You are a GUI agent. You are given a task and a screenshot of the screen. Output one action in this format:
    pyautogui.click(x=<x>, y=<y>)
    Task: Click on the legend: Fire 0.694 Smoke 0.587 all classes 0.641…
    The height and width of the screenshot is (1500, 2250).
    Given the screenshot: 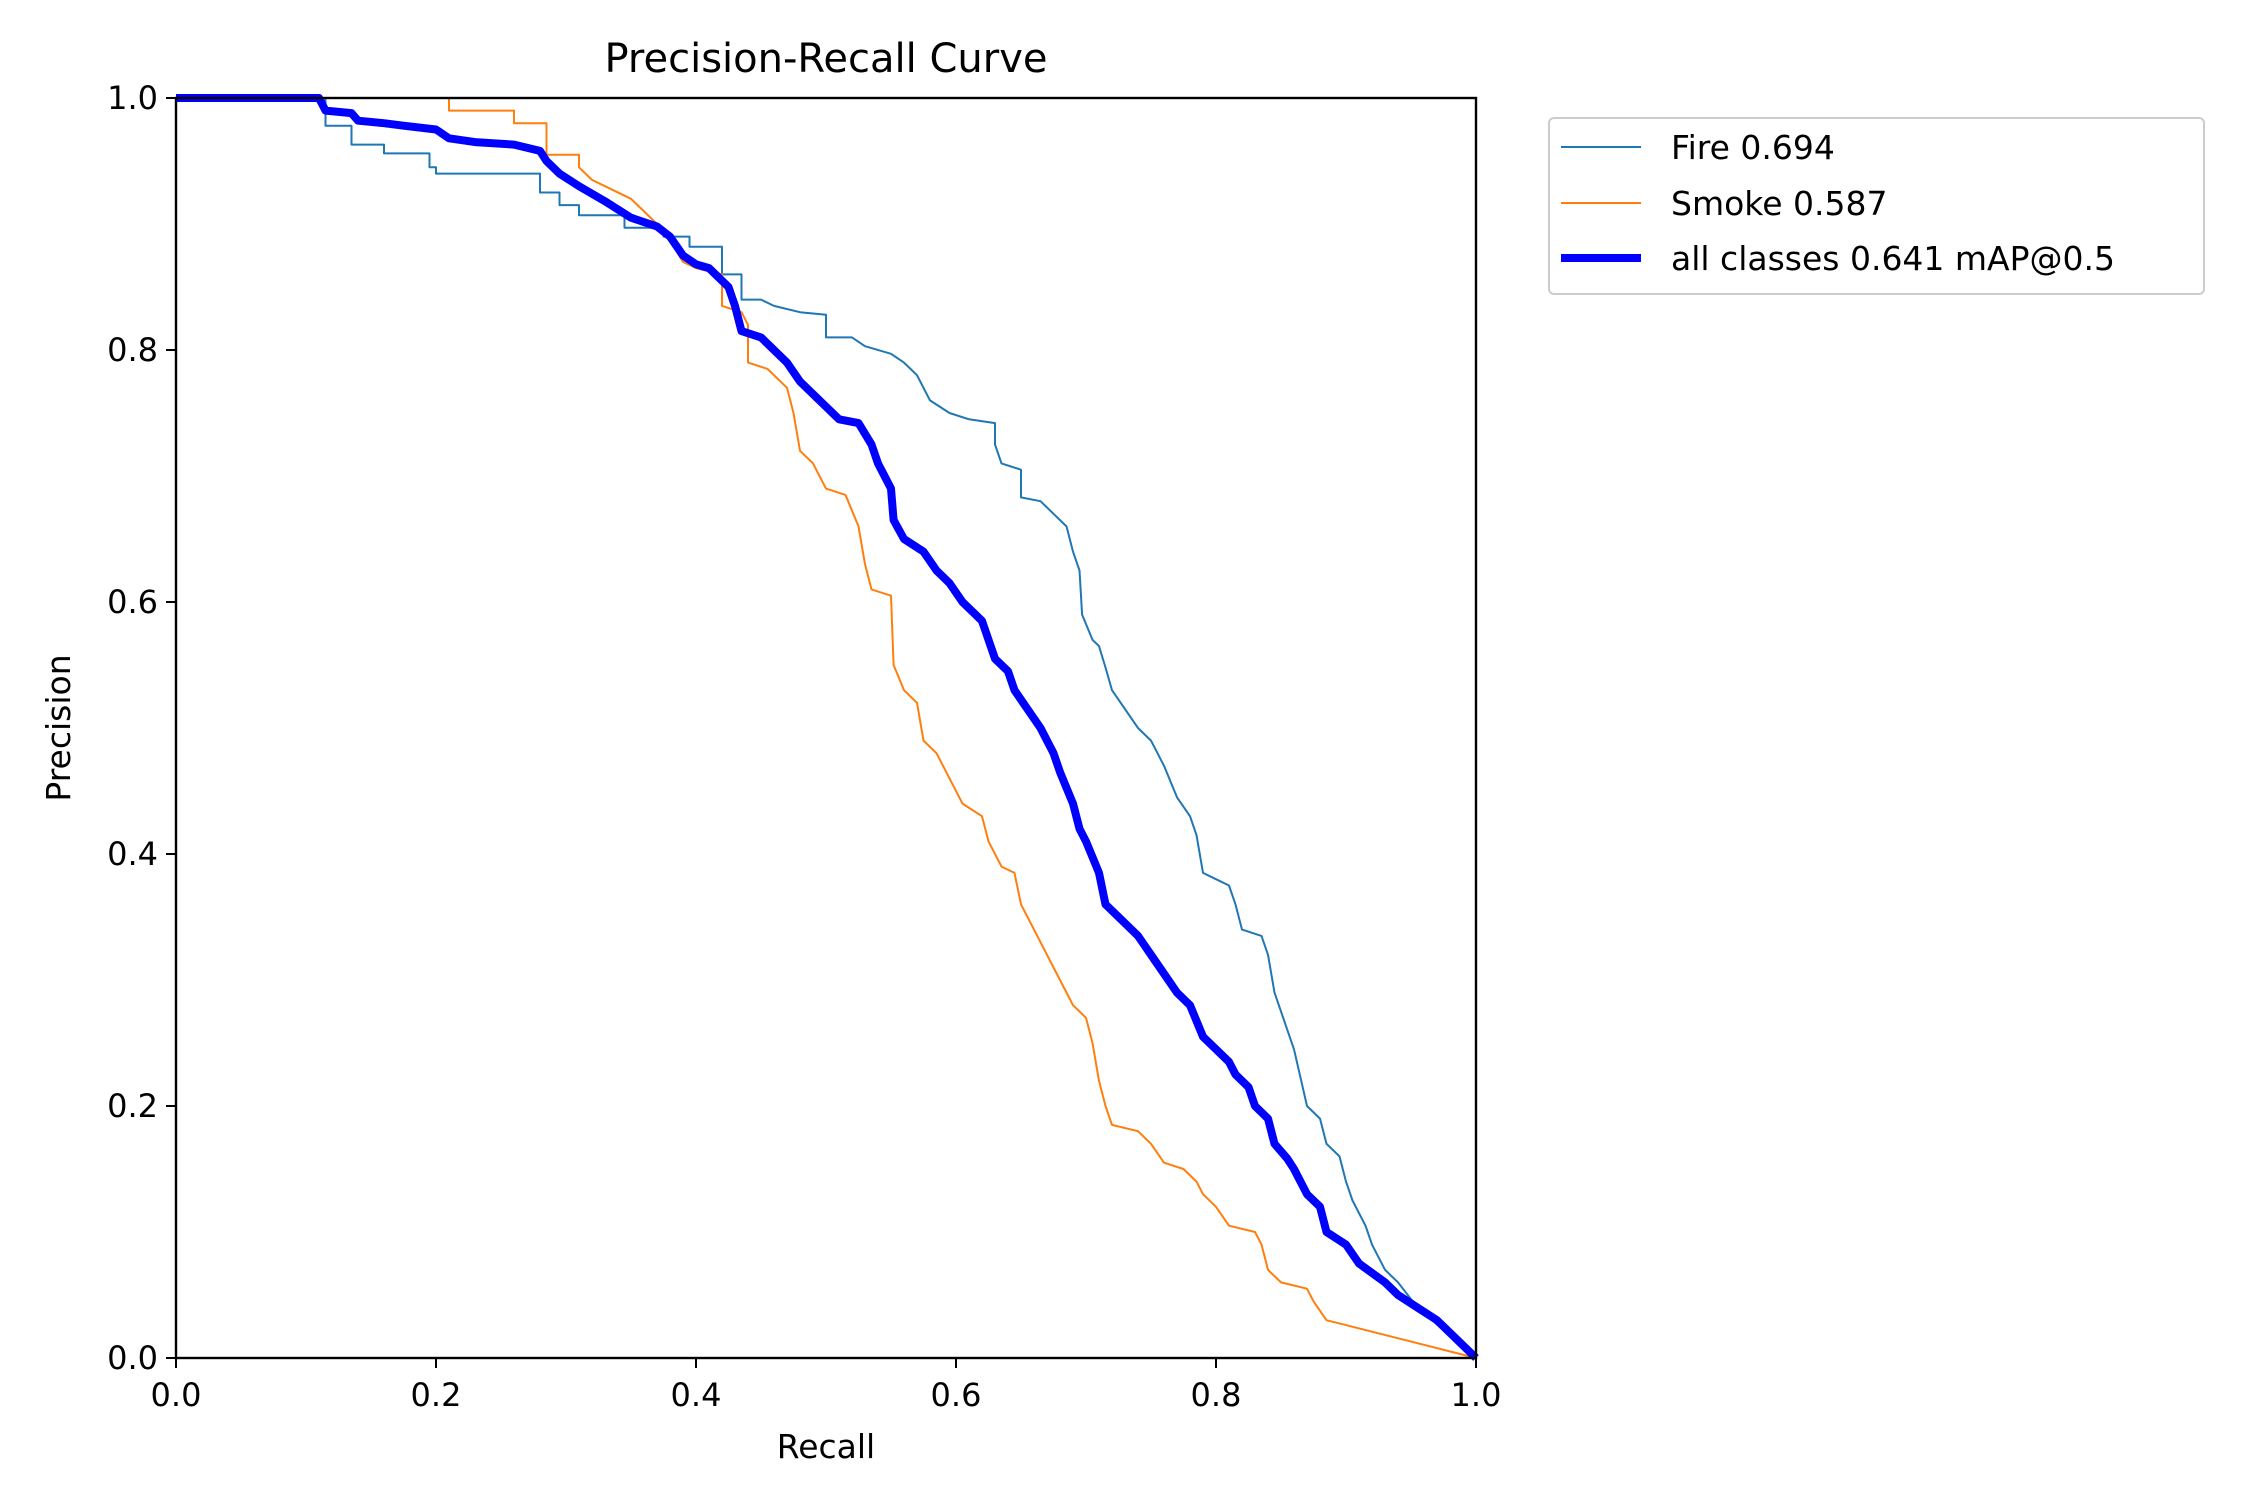 What is the action you would take?
    pyautogui.click(x=1876, y=206)
    